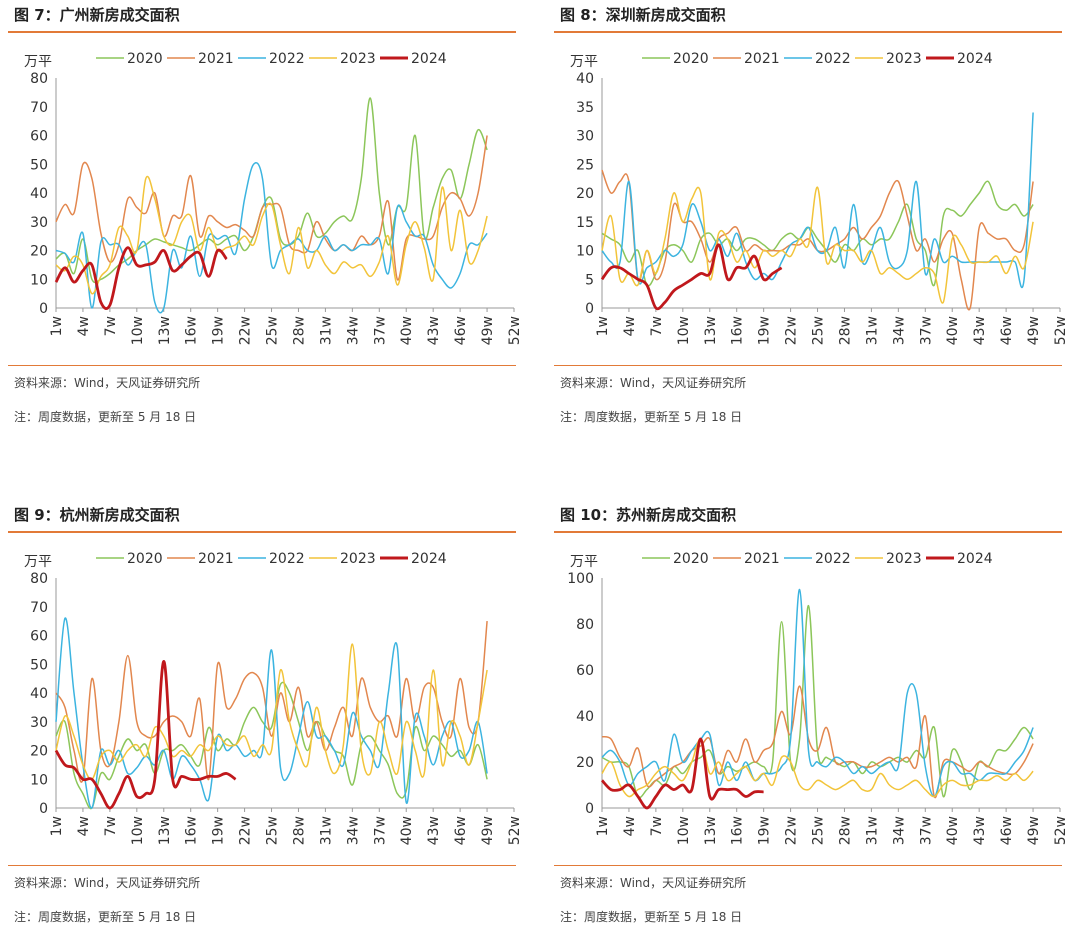 This screenshot has width=1080, height=940. Describe the element at coordinates (585, 108) in the screenshot. I see `y-tick-label: 35` at that location.